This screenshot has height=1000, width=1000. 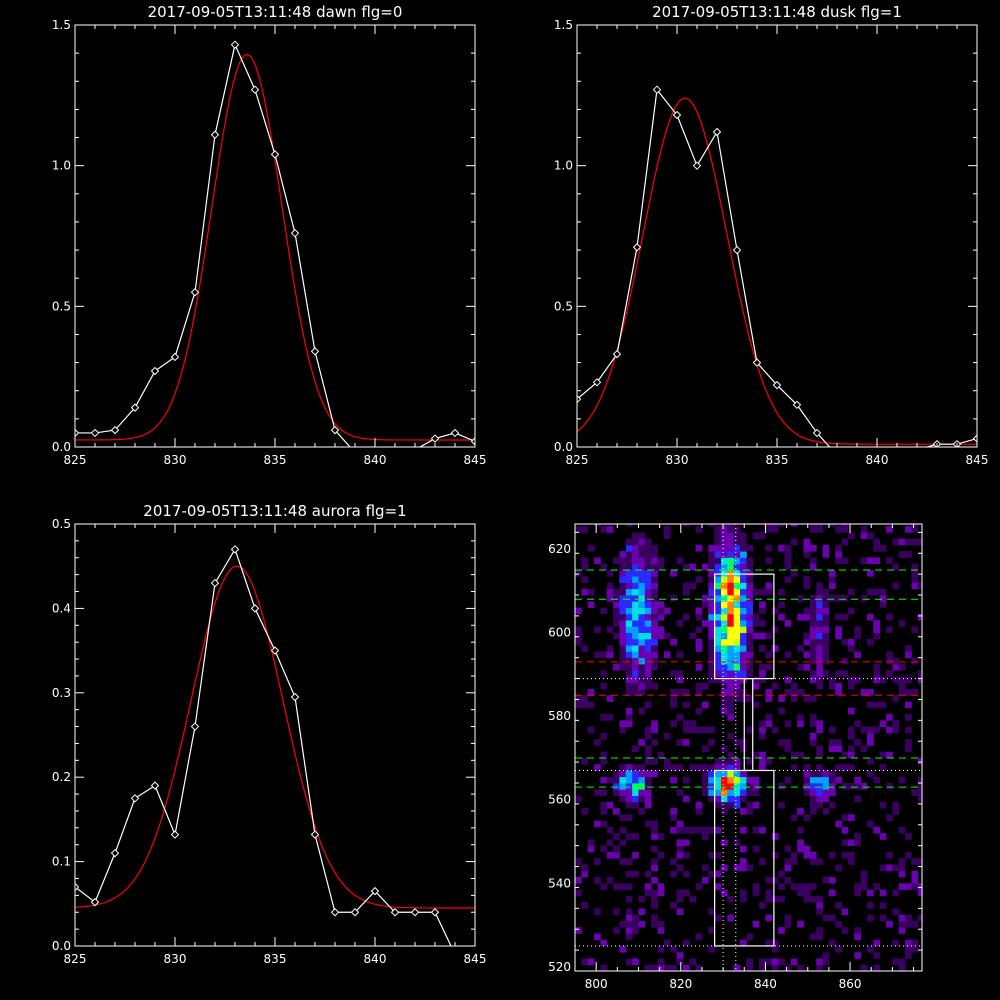 What do you see at coordinates (777, 267) in the screenshot?
I see `data-line` at bounding box center [777, 267].